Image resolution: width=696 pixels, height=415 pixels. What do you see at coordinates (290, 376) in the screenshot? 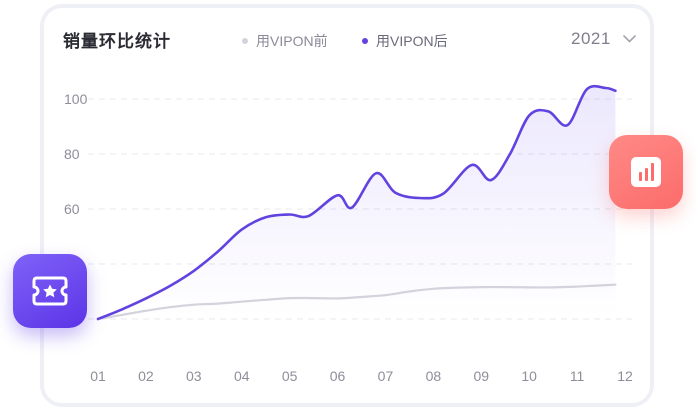
I see `x-tick-label: 05` at bounding box center [290, 376].